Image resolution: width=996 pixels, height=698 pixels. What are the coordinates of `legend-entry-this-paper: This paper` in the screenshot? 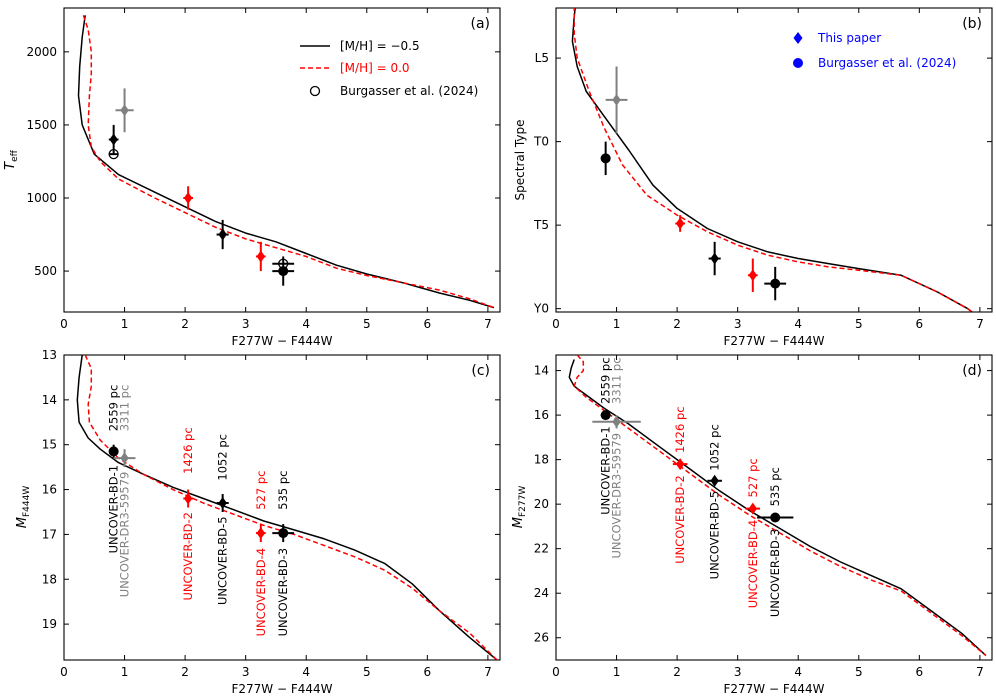 It's located at (849, 38).